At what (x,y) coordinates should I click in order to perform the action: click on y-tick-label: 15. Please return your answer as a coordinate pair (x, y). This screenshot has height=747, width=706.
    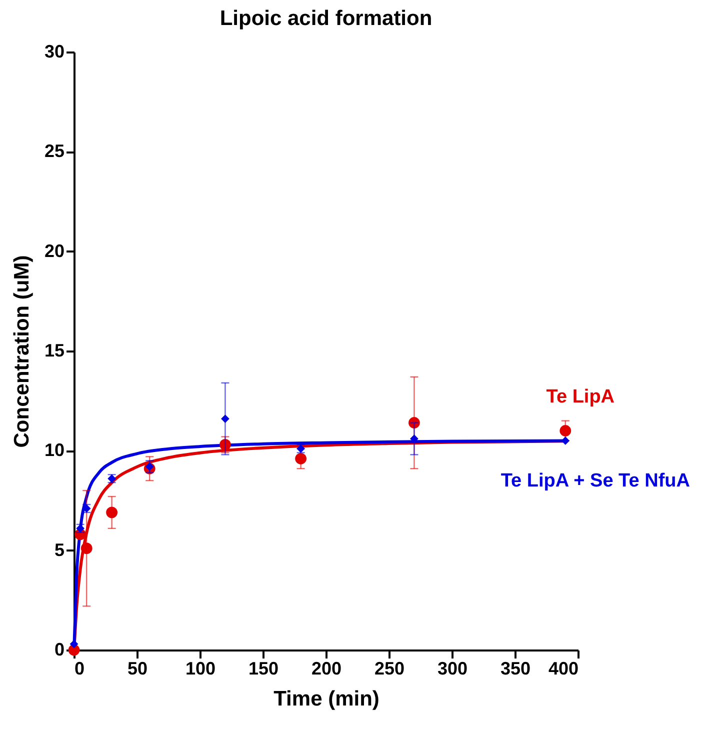
    Looking at the image, I should click on (54, 350).